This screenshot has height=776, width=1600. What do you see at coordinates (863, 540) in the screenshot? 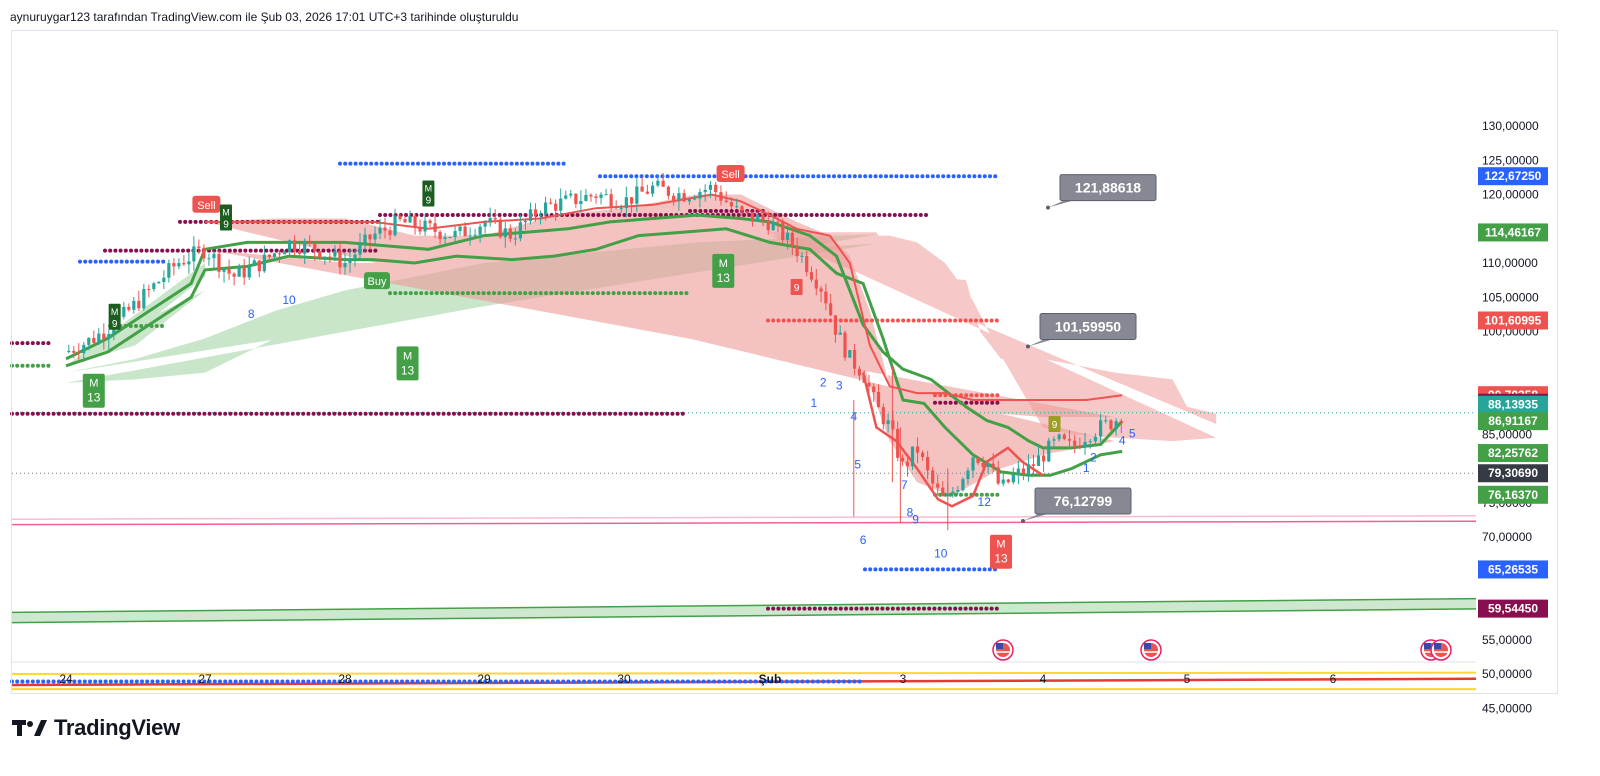
I see `count-label: 6` at bounding box center [863, 540].